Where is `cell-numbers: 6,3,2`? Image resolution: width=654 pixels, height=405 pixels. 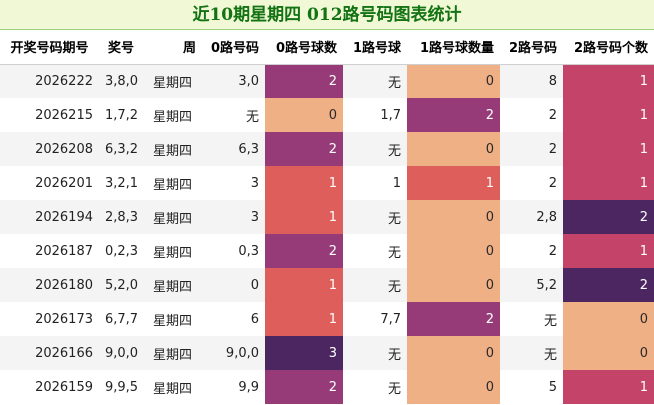
cell-numbers: 6,3,2 is located at coordinates (121, 149).